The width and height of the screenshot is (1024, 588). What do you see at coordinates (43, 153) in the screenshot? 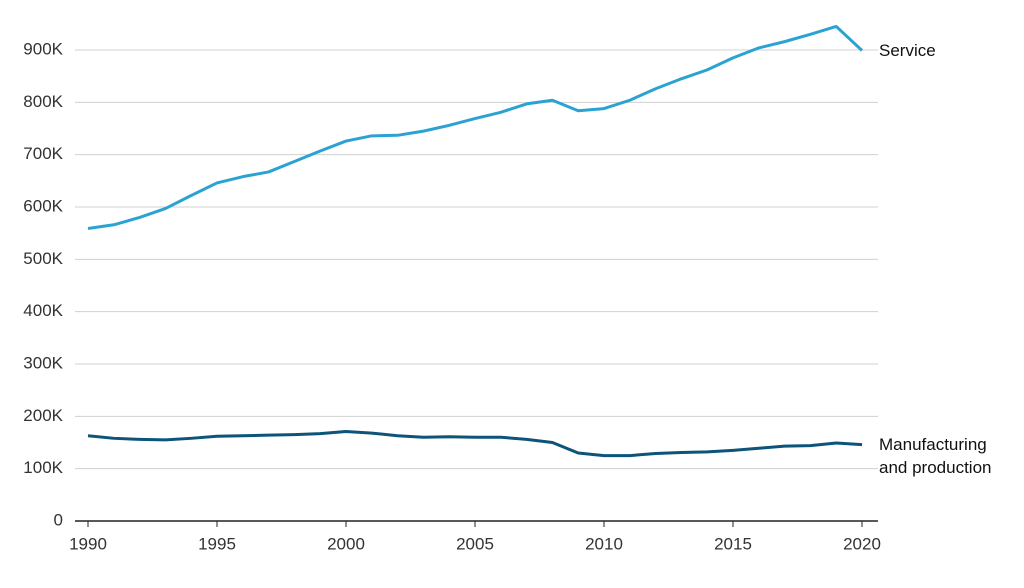
I see `y-tick-label: 700K` at bounding box center [43, 153].